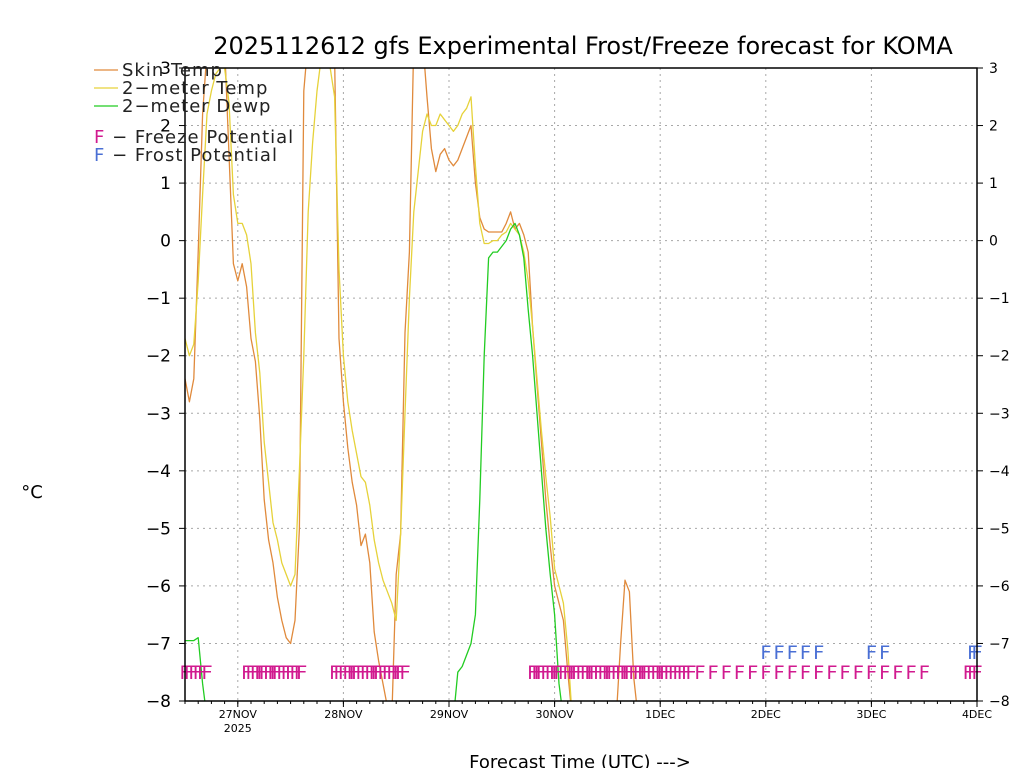 This screenshot has width=1024, height=768. I want to click on x-tick-label: 28NOV, so click(343, 714).